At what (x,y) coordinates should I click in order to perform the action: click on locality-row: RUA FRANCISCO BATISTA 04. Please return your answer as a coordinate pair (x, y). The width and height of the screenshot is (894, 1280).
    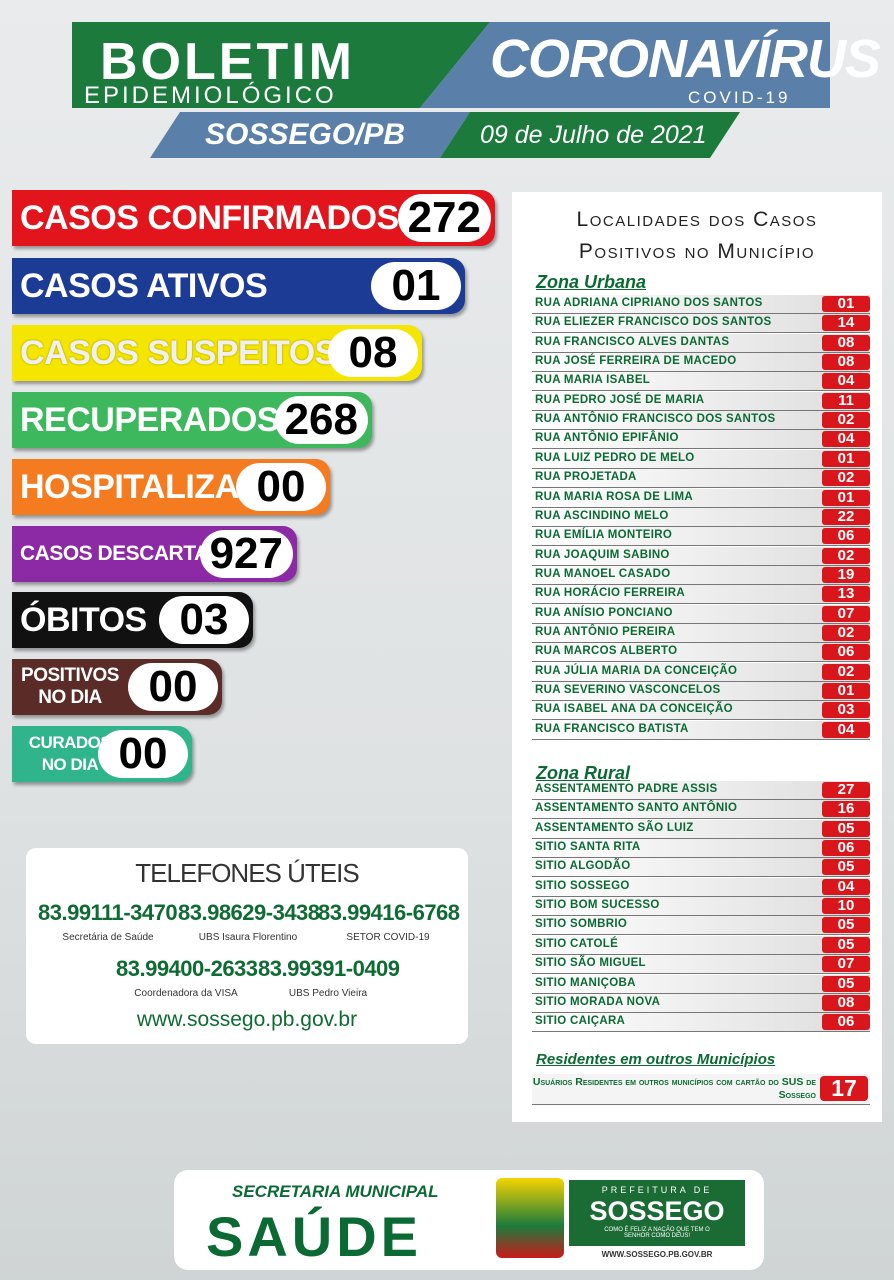
    Looking at the image, I should click on (701, 730).